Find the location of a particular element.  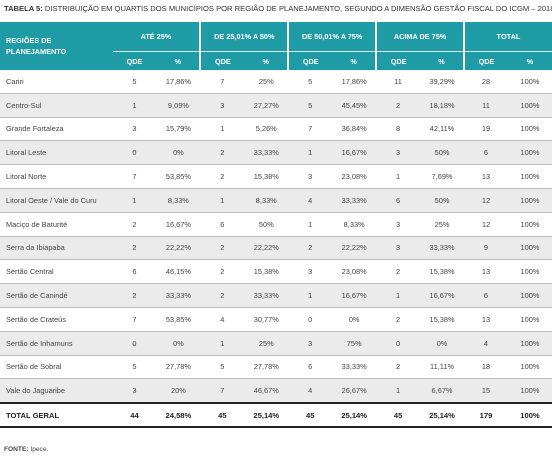

total-cell: 44 is located at coordinates (134, 415).